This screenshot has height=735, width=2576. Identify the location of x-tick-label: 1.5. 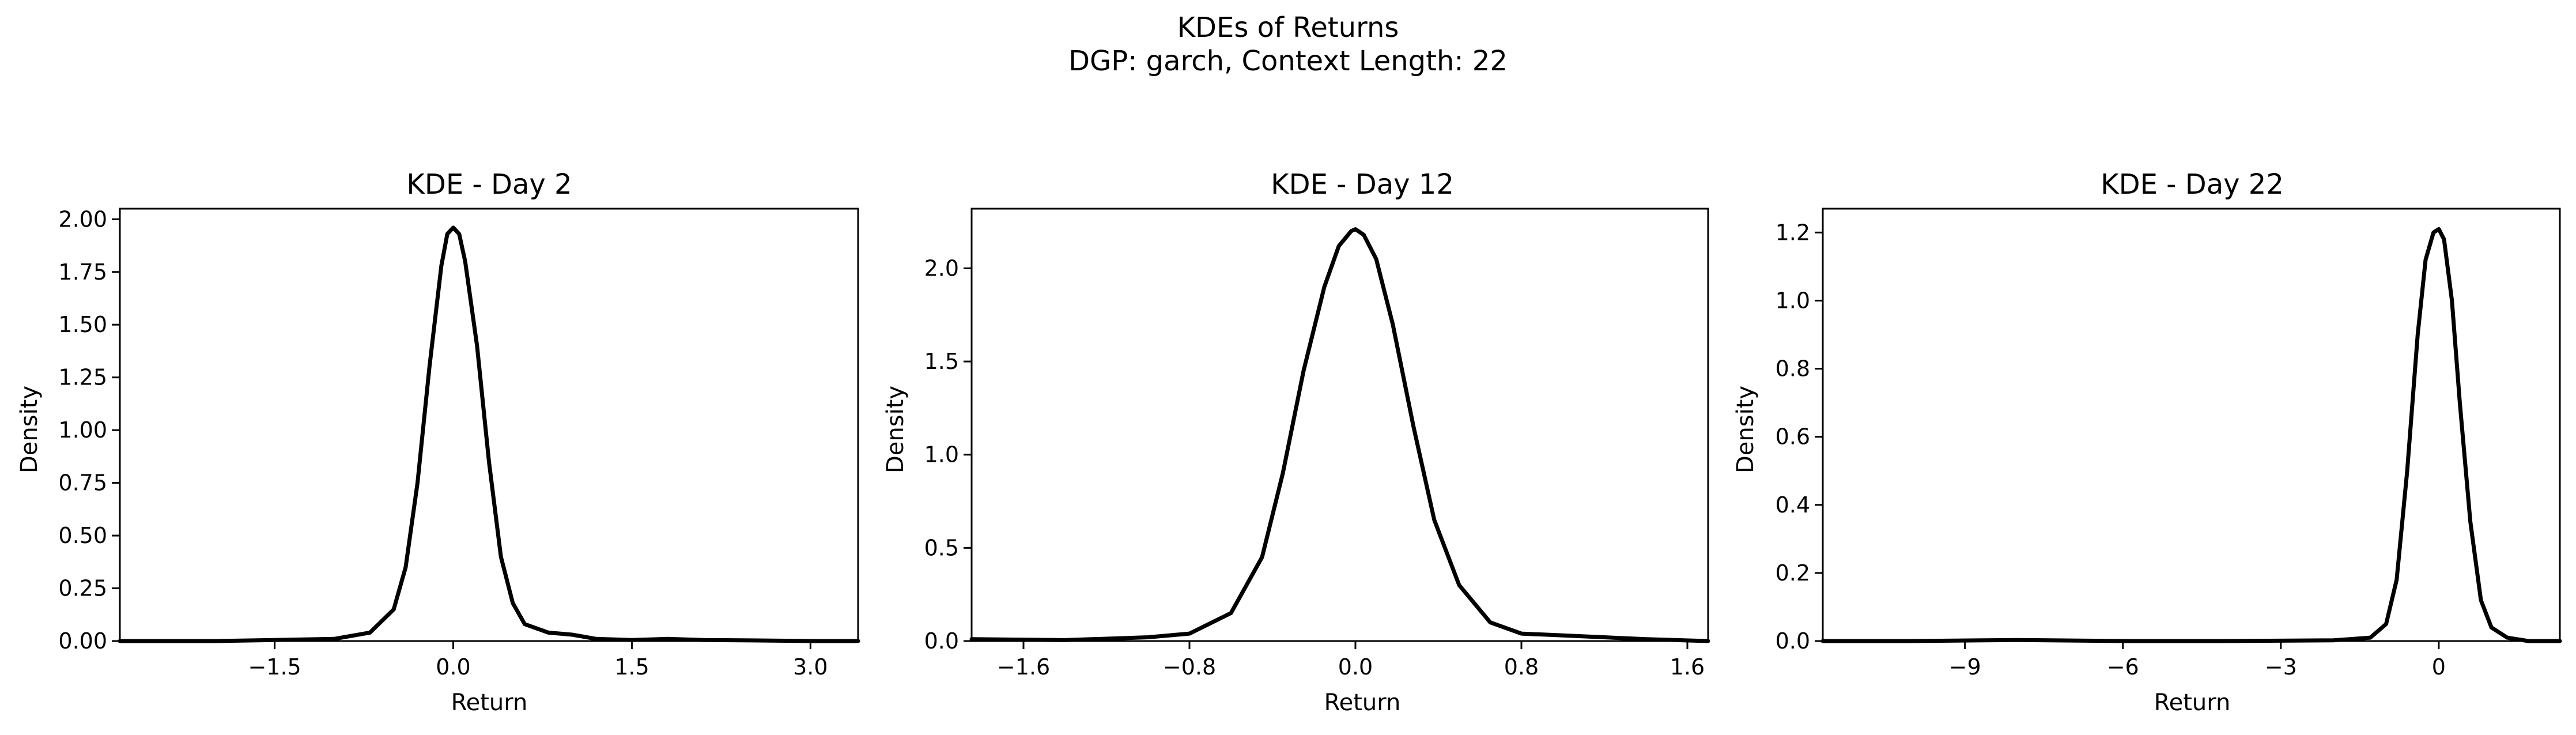
(631, 667).